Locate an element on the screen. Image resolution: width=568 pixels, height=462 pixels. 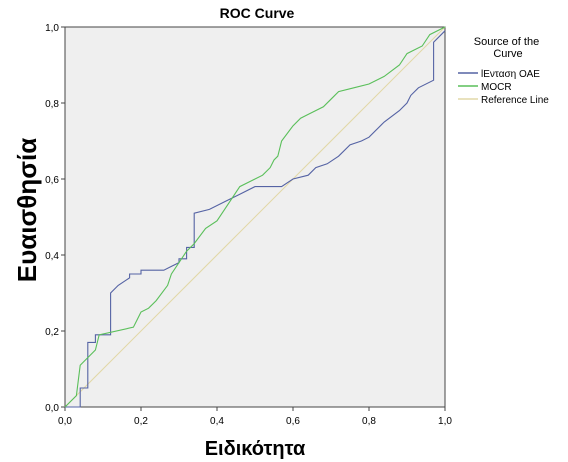
legend-entries: lΕνταση ΟΑΕ MOCR Reference Line is located at coordinates (503, 87).